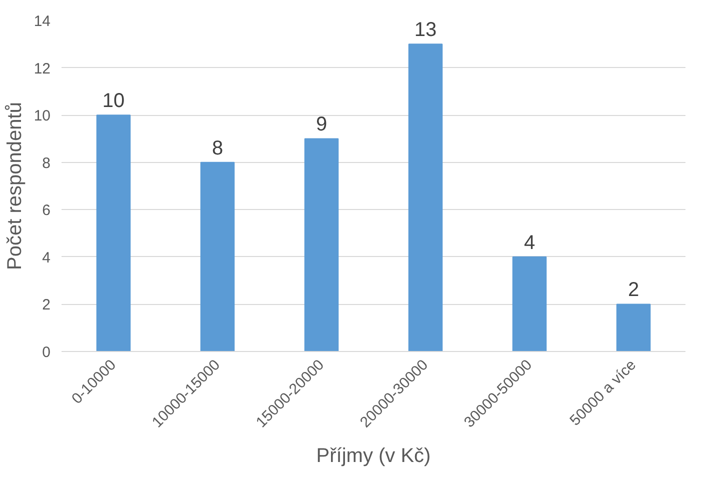 This screenshot has height=477, width=711. Describe the element at coordinates (530, 243) in the screenshot. I see `data-label: 4` at that location.